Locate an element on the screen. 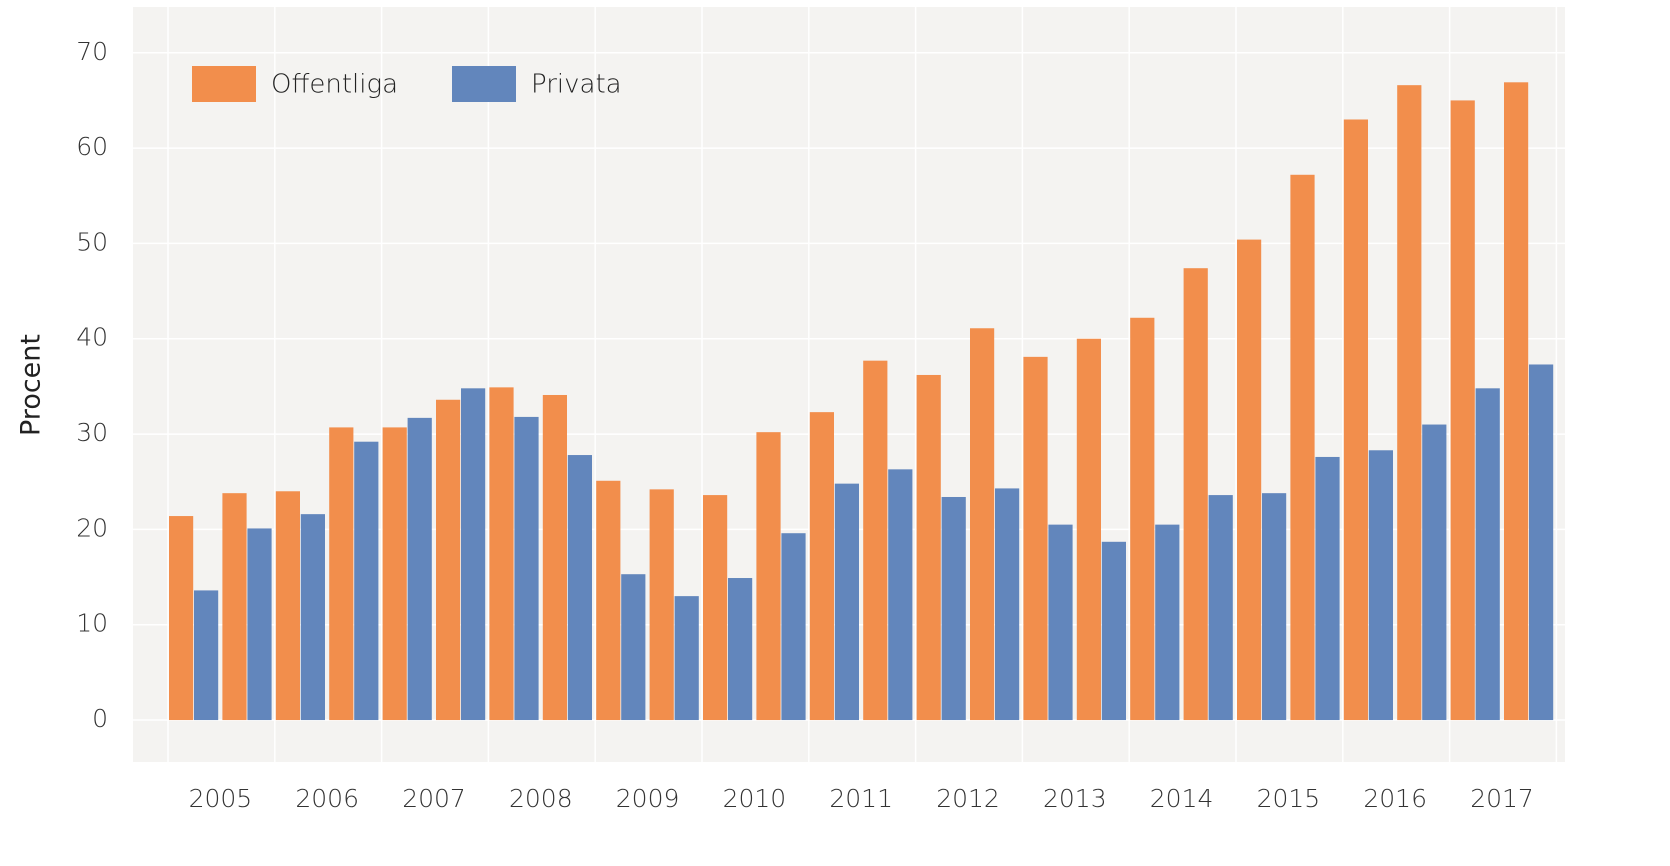  y-tick-label: 40 is located at coordinates (92, 337).